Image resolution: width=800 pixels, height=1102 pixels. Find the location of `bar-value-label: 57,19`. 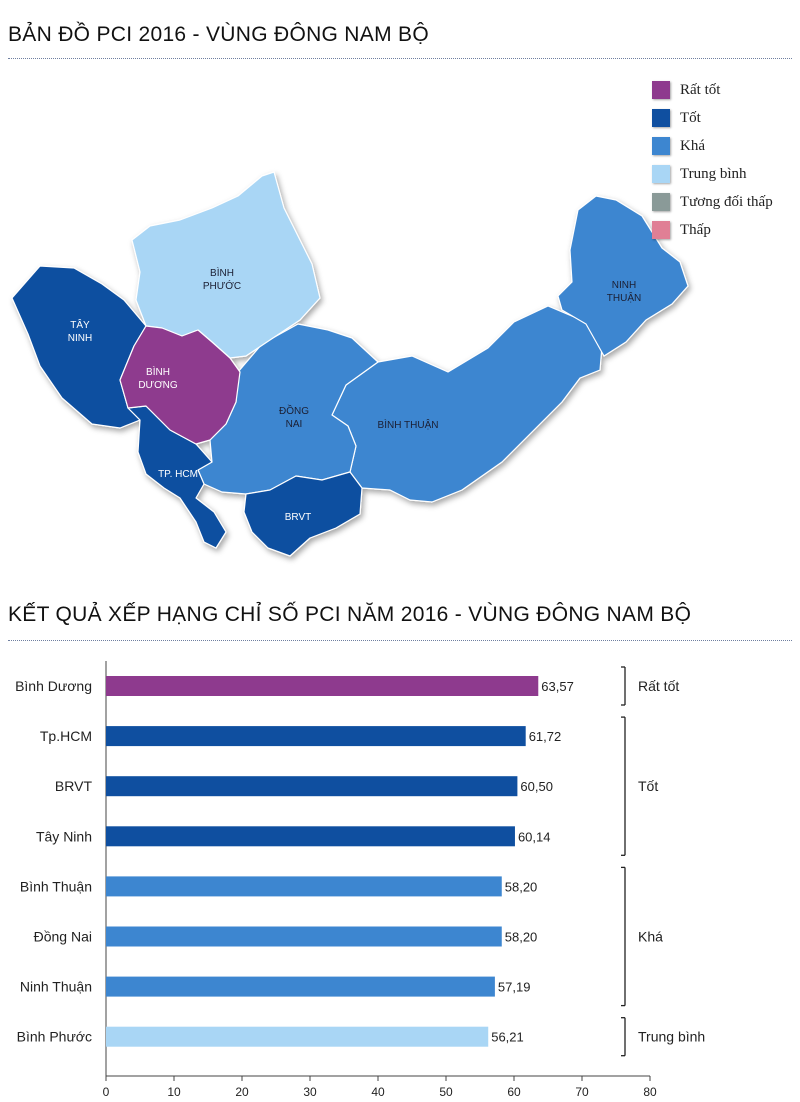

bar-value-label: 57,19 is located at coordinates (514, 987).